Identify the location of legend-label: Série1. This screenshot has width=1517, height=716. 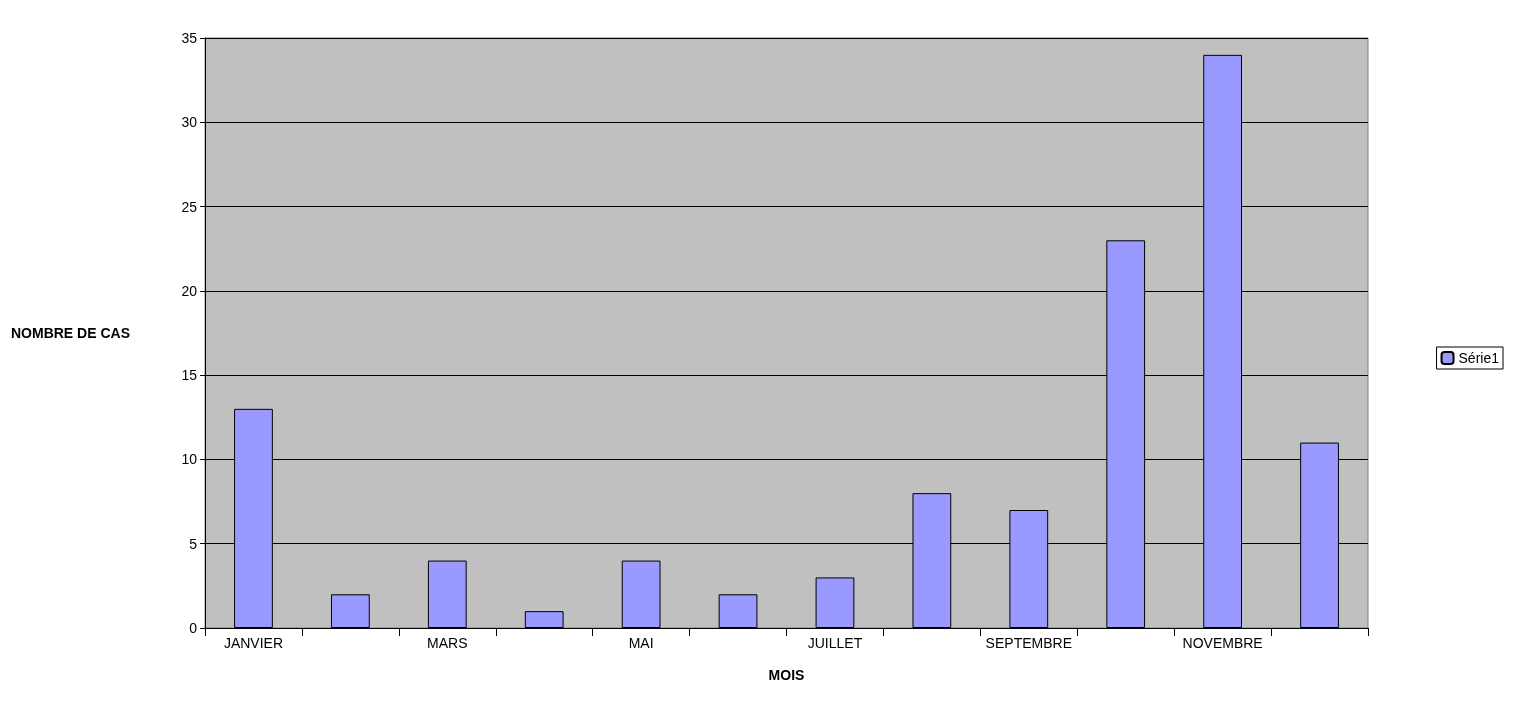
(1479, 358).